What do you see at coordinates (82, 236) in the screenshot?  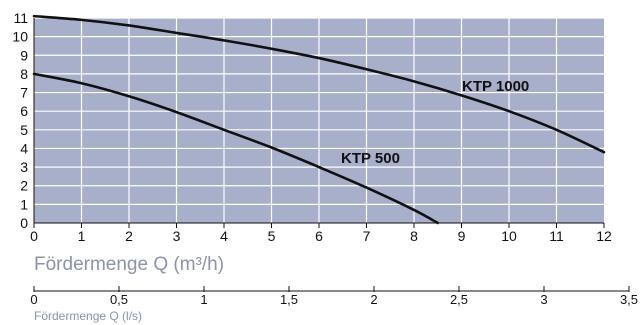 I see `x-tick-label: 1` at bounding box center [82, 236].